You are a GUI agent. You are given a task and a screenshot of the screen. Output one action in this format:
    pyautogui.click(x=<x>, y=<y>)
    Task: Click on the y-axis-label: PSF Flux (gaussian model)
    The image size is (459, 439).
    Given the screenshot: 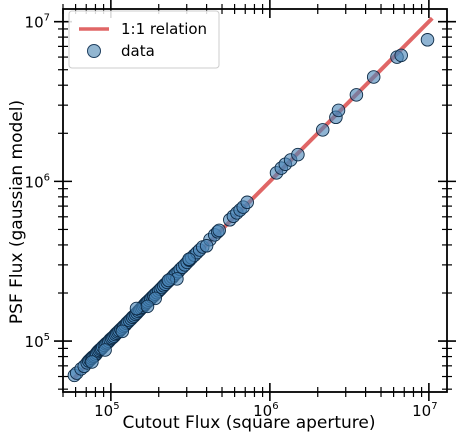 What is the action you would take?
    pyautogui.click(x=17, y=212)
    